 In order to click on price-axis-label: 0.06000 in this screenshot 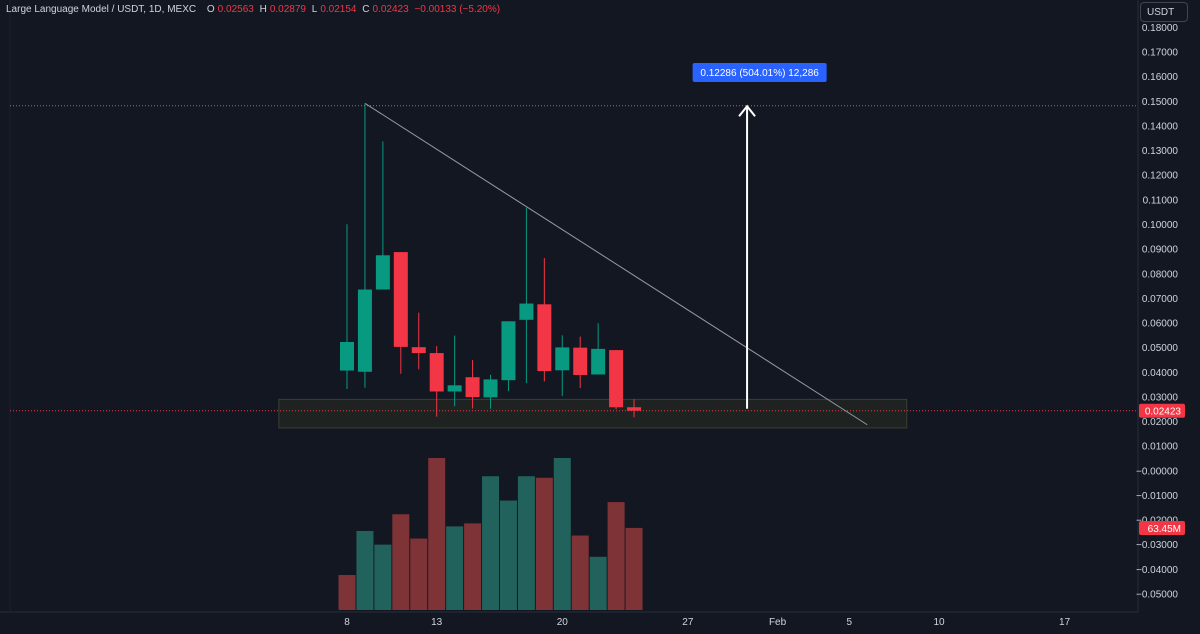, I will do `click(1160, 324)`.